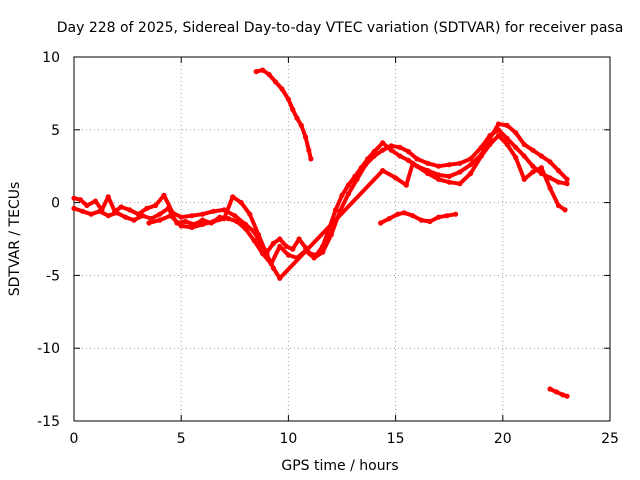 The height and width of the screenshot is (480, 640). I want to click on series-upper-arc, so click(283, 114).